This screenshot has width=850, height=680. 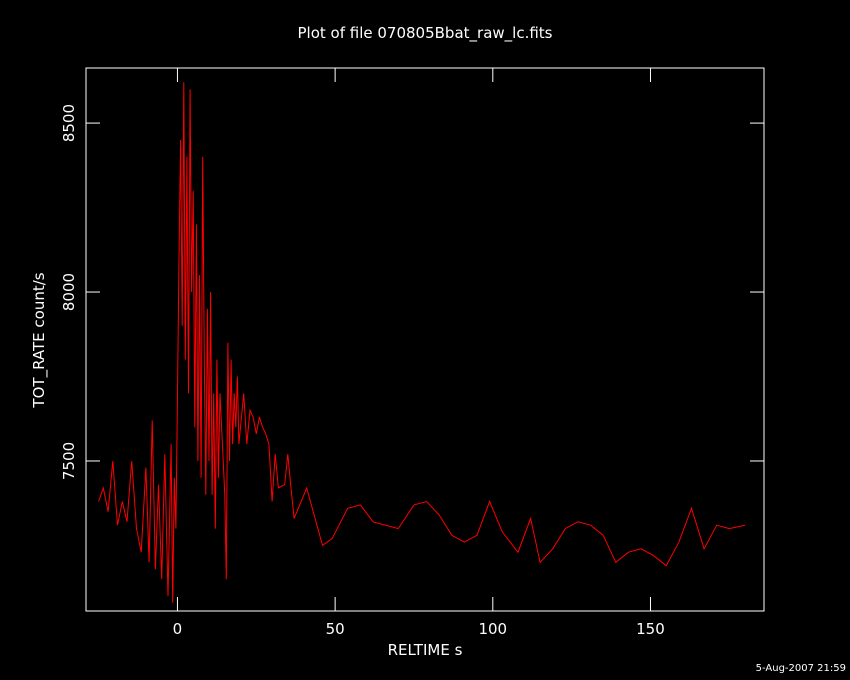 I want to click on x-tick-label: 50, so click(x=335, y=629).